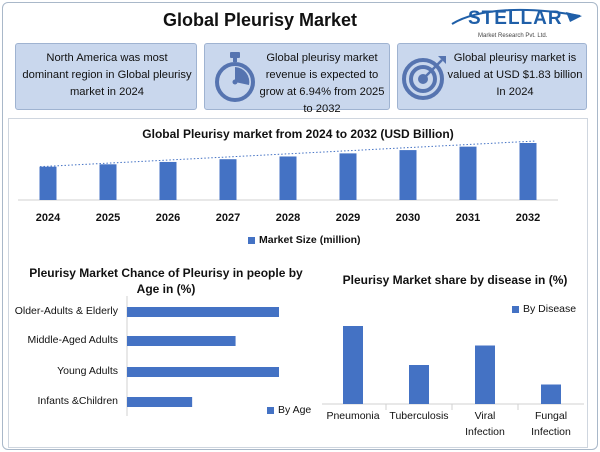  Describe the element at coordinates (288, 218) in the screenshot. I see `x-tick-label: 2028` at that location.